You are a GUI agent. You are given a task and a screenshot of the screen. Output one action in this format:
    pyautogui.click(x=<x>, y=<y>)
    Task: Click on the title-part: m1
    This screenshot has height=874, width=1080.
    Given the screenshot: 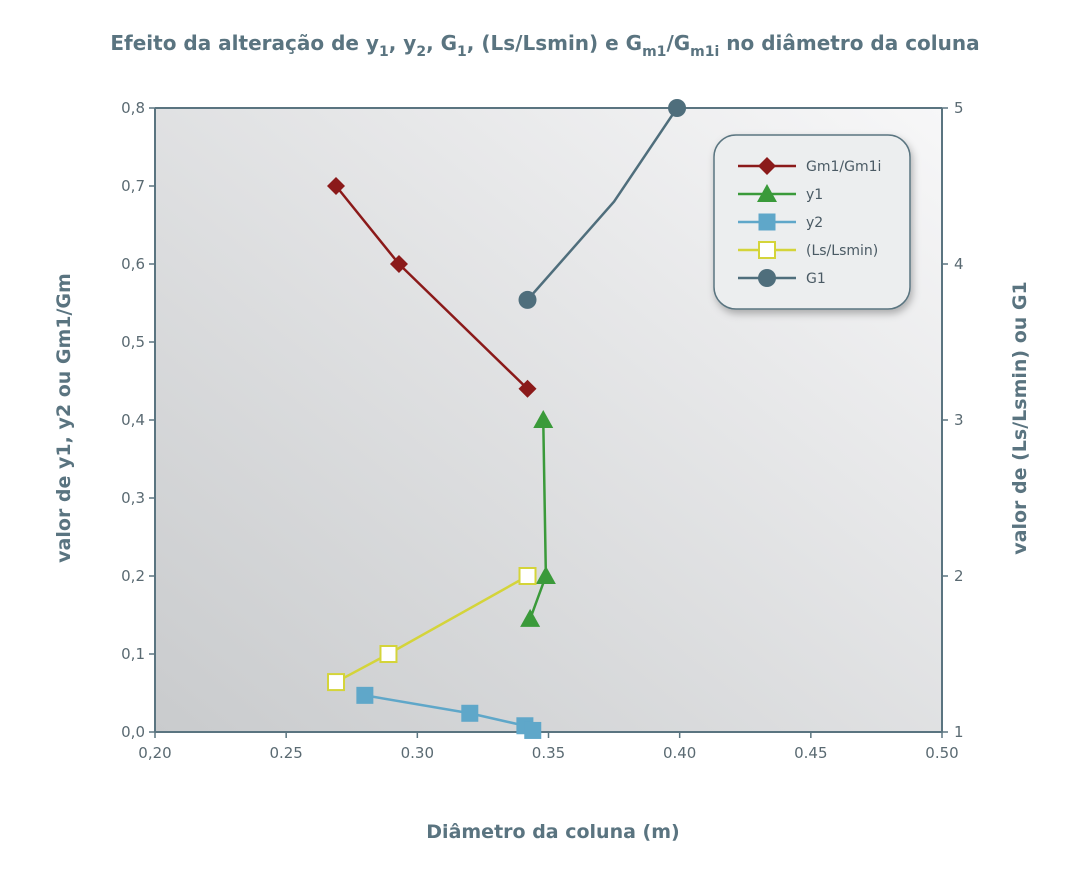 What is the action you would take?
    pyautogui.click(x=654, y=52)
    